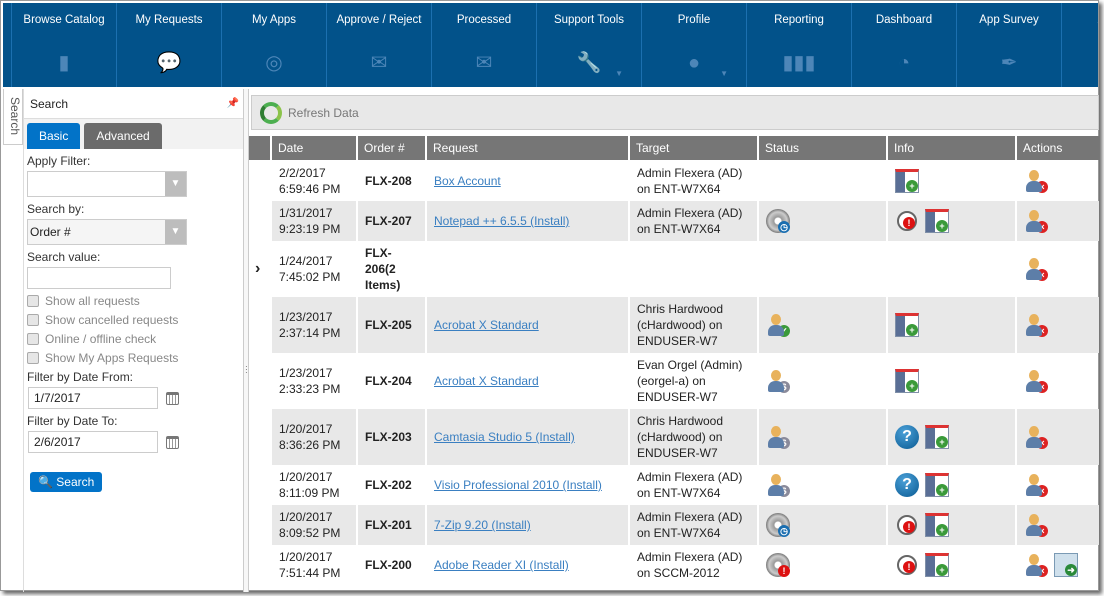 The width and height of the screenshot is (1104, 596). I want to click on user-approved-icon: ✓, so click(778, 325).